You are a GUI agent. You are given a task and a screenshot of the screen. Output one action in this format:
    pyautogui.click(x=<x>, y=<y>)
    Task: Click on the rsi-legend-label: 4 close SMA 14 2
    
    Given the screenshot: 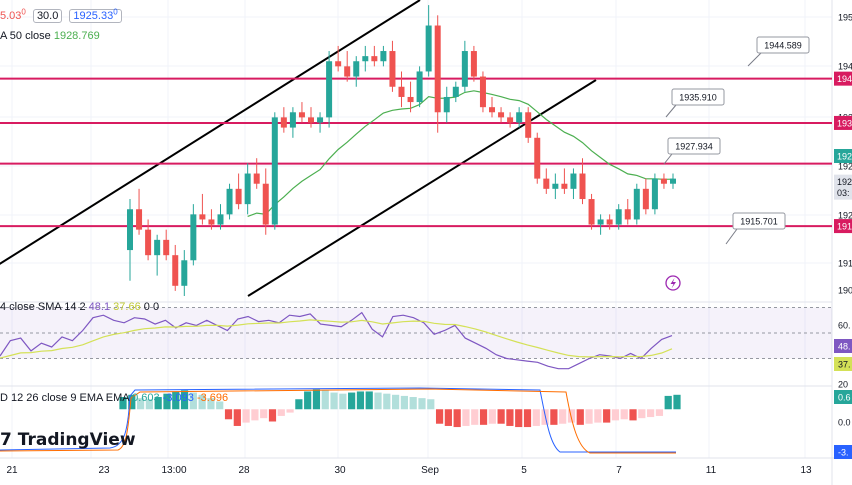 What is the action you would take?
    pyautogui.click(x=43, y=307)
    